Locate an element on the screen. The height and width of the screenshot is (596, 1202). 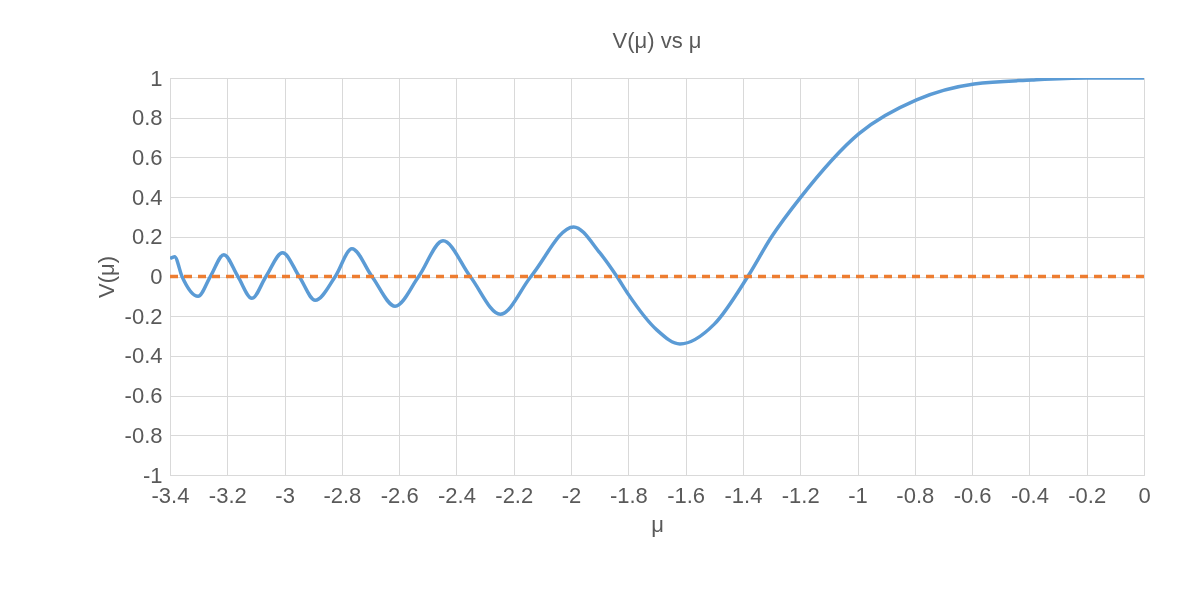
y-tick-label: 0.4 is located at coordinates (147, 197).